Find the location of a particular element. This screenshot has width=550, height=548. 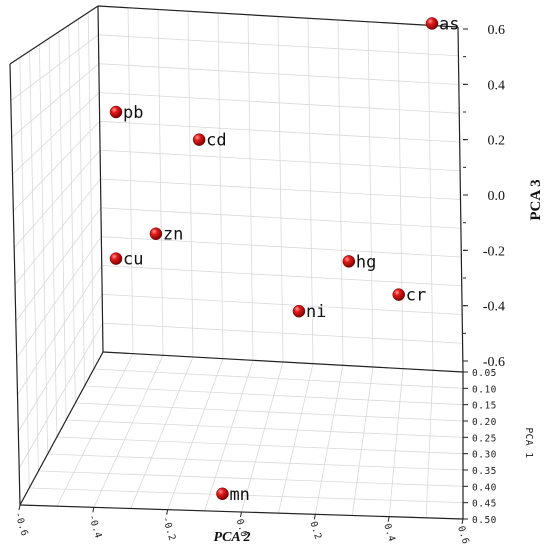

y-axis-tick-label: 0.6 is located at coordinates (463, 535).